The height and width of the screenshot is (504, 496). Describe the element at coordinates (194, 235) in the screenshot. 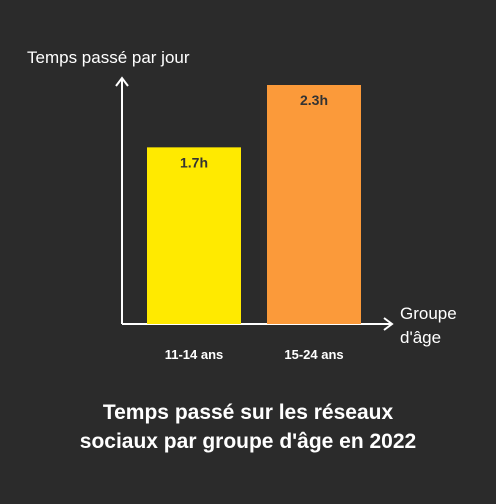

I see `bar-11-14 ans` at that location.